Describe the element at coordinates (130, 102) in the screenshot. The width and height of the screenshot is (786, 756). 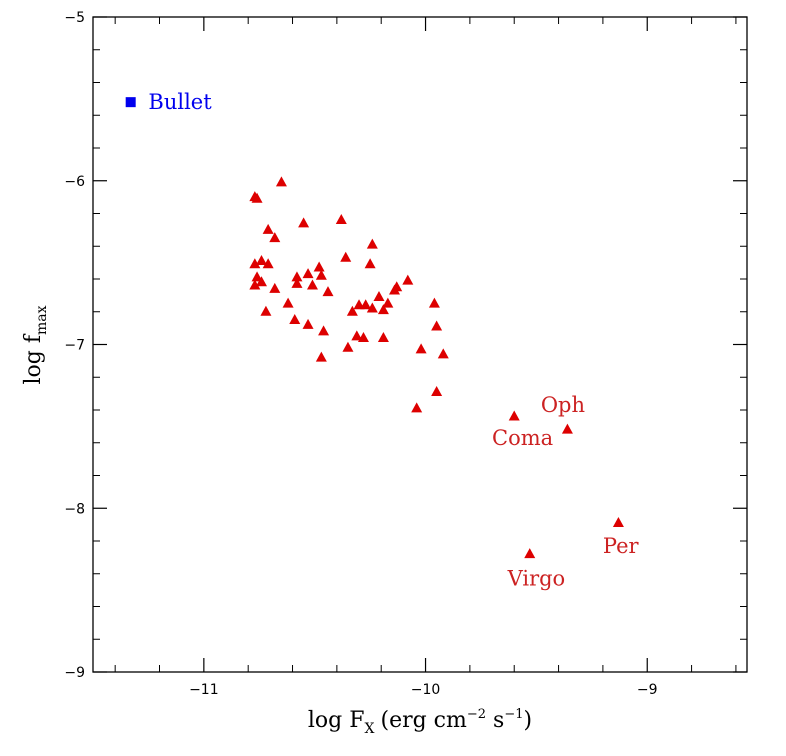
I see `bullet-point` at that location.